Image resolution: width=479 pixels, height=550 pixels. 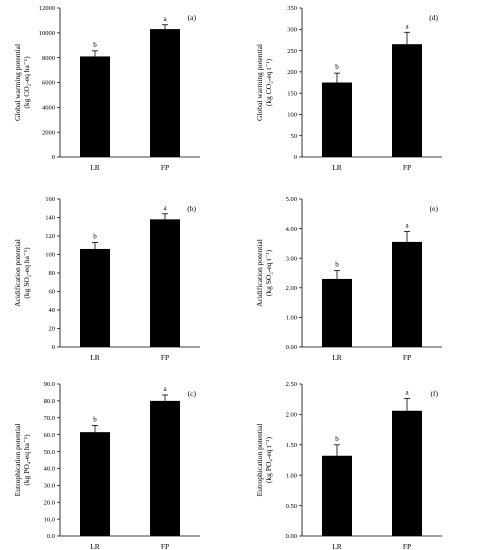 I want to click on y-tick-label: 60, so click(x=52, y=292).